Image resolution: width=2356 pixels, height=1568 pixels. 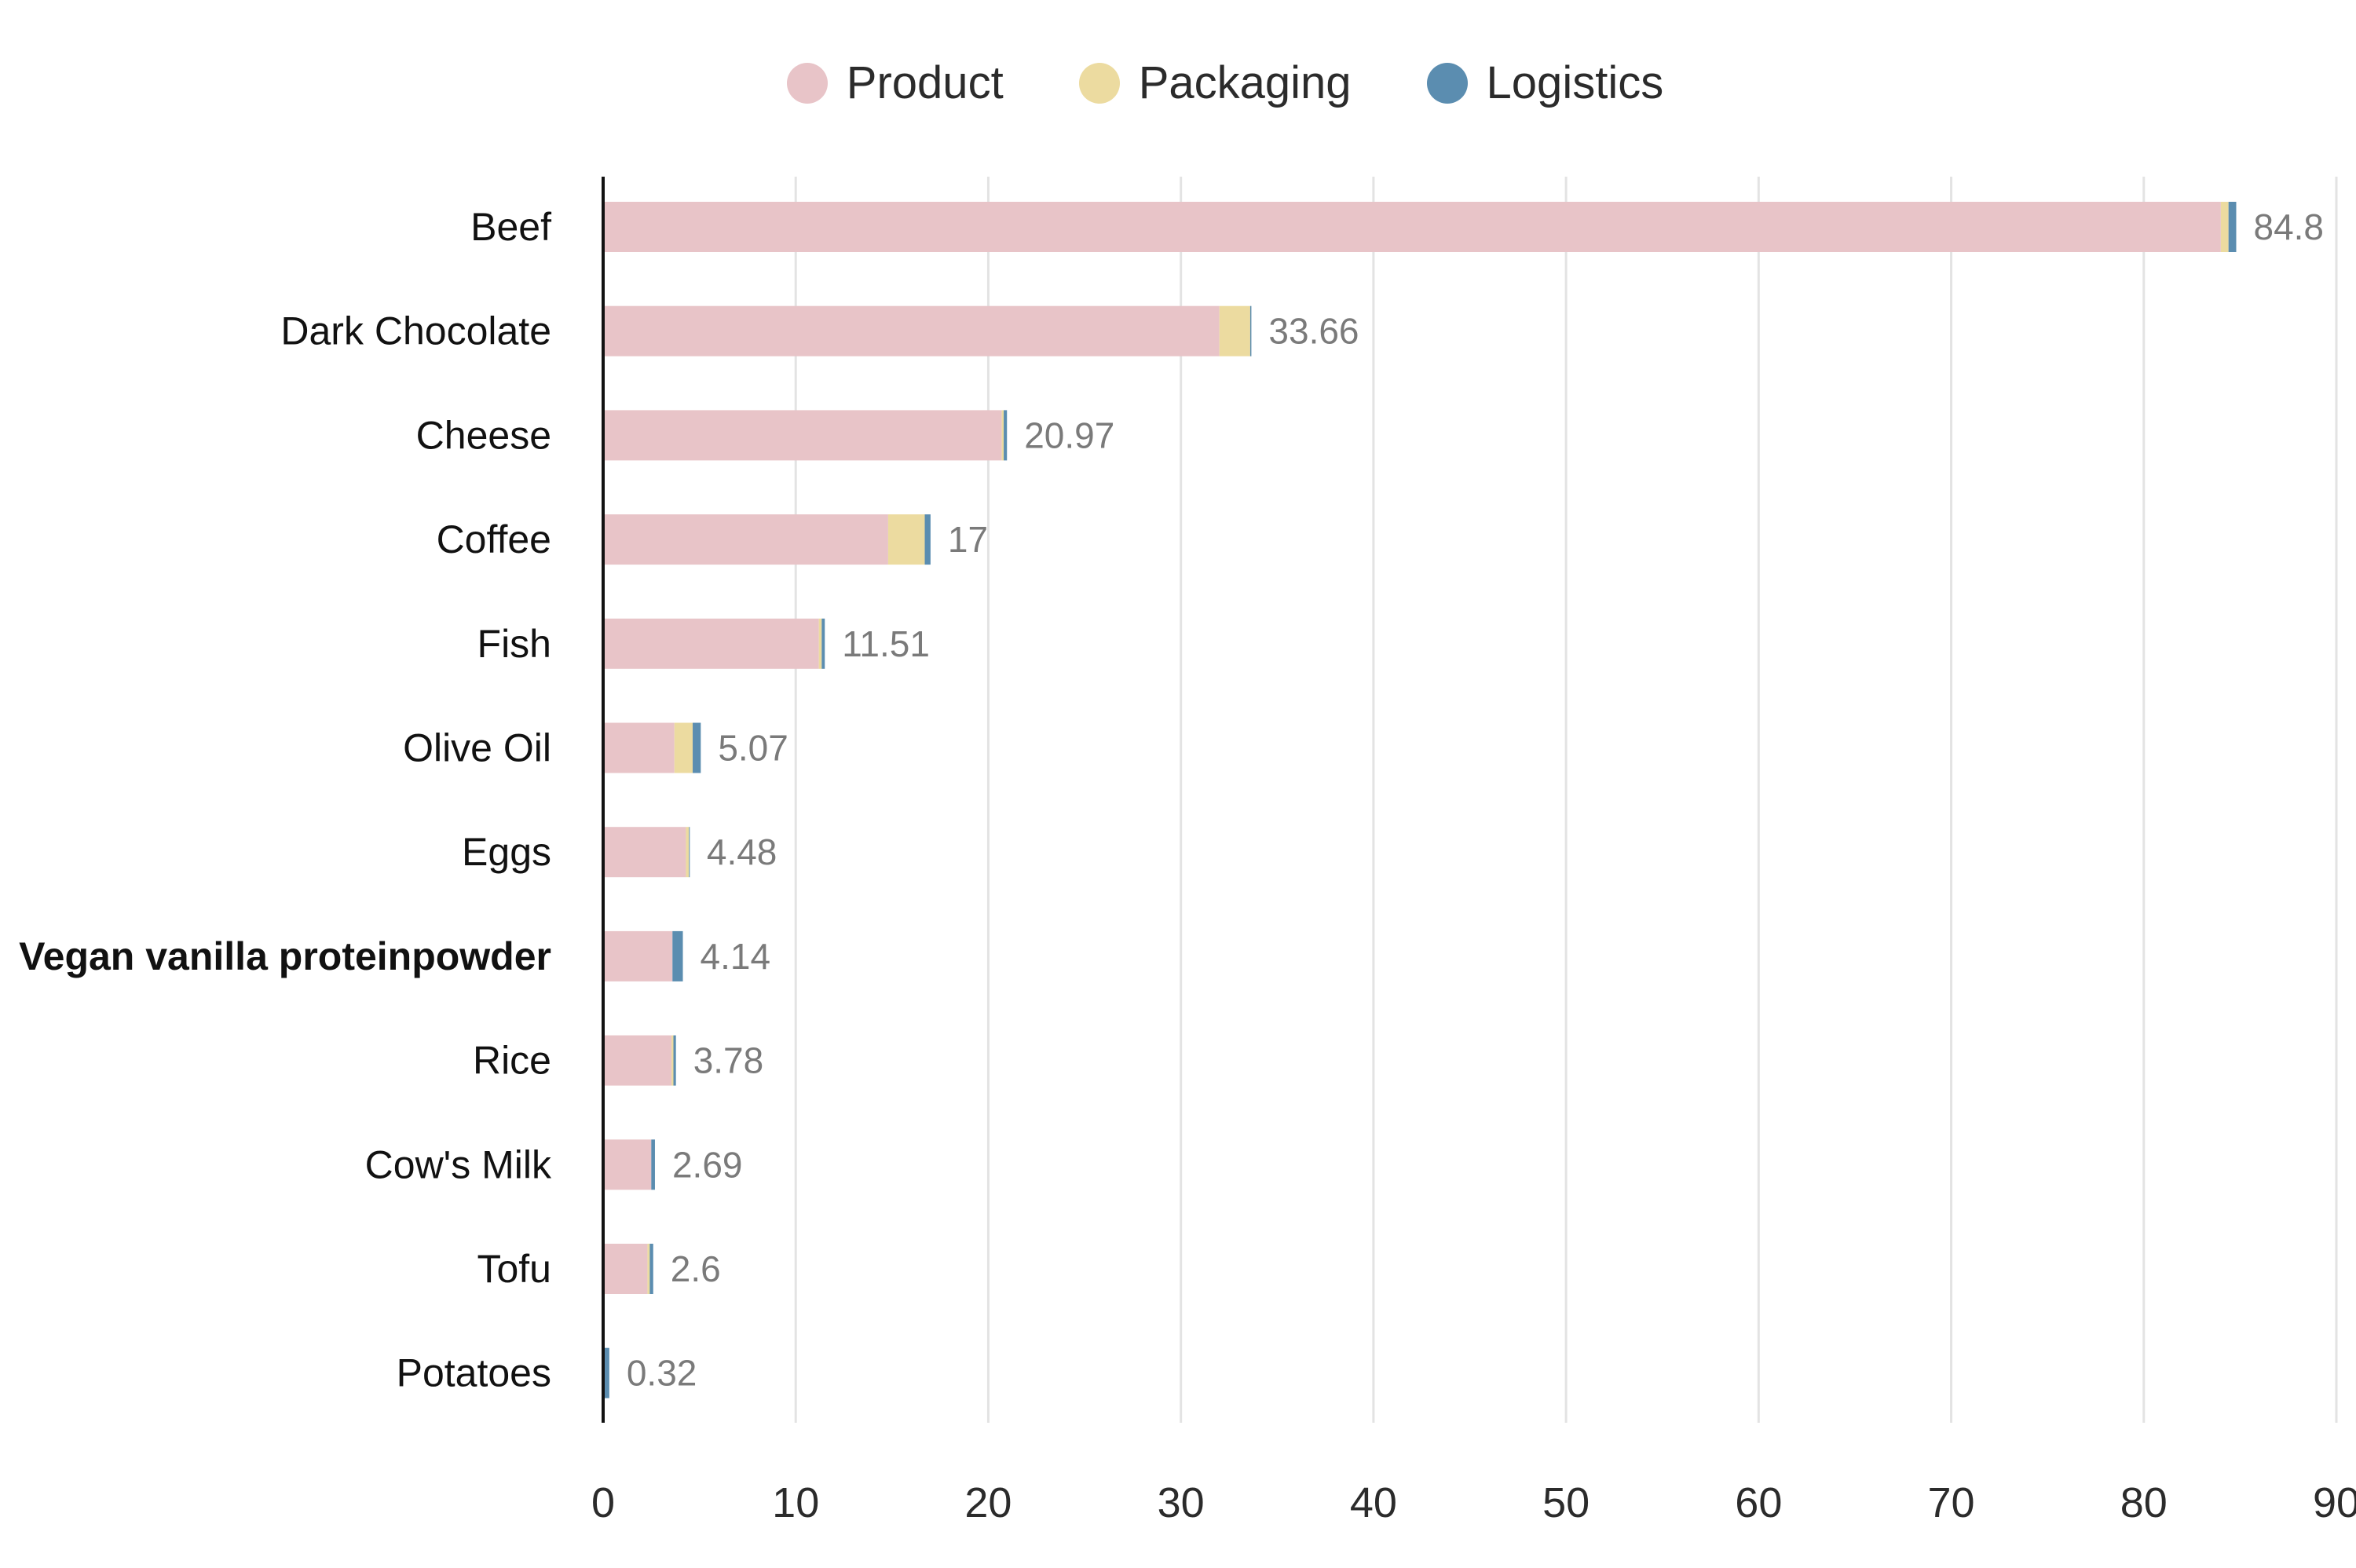 What do you see at coordinates (484, 435) in the screenshot?
I see `category-label: Cheese` at bounding box center [484, 435].